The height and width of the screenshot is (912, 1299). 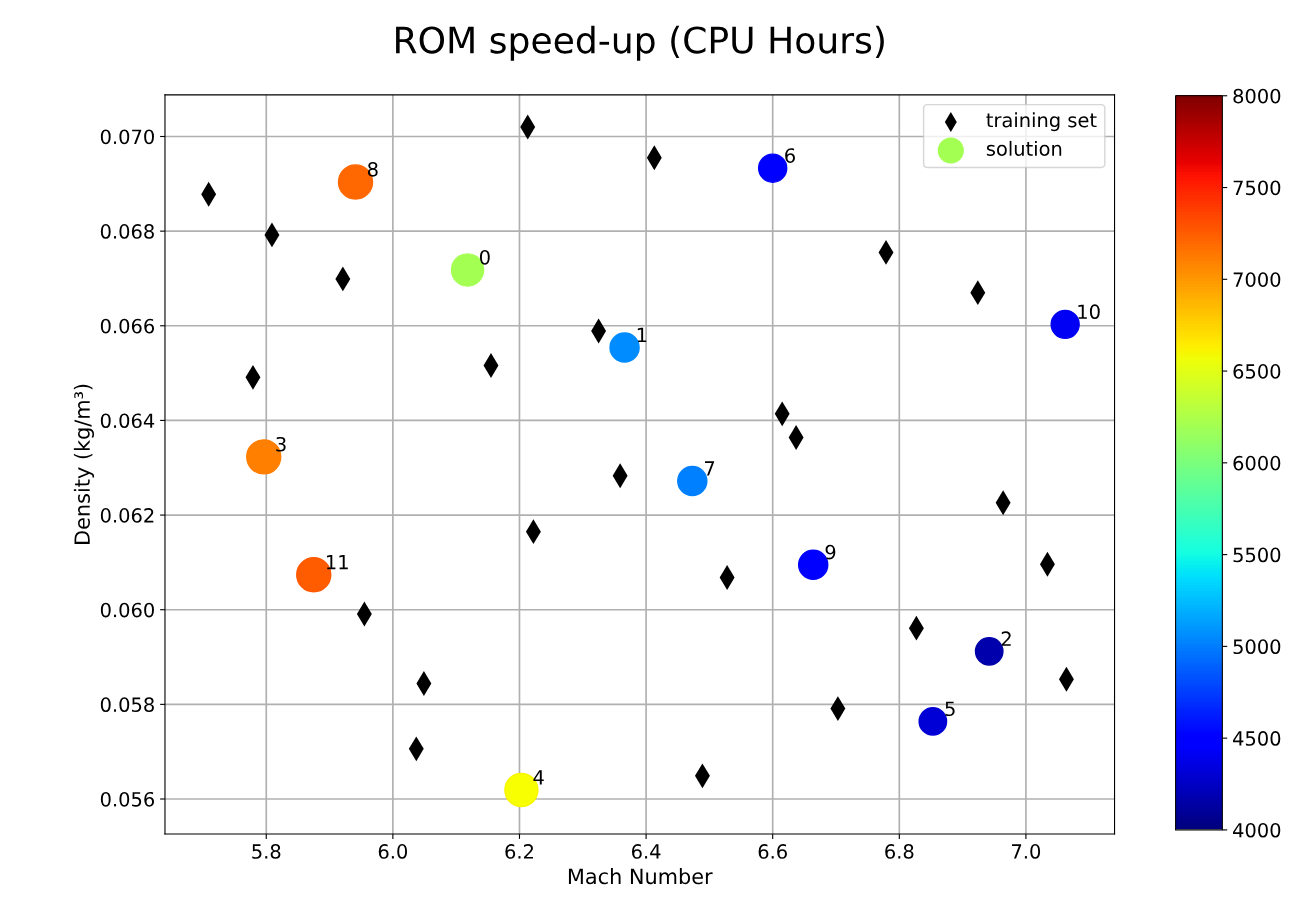 I want to click on annotation: 6, so click(x=790, y=155).